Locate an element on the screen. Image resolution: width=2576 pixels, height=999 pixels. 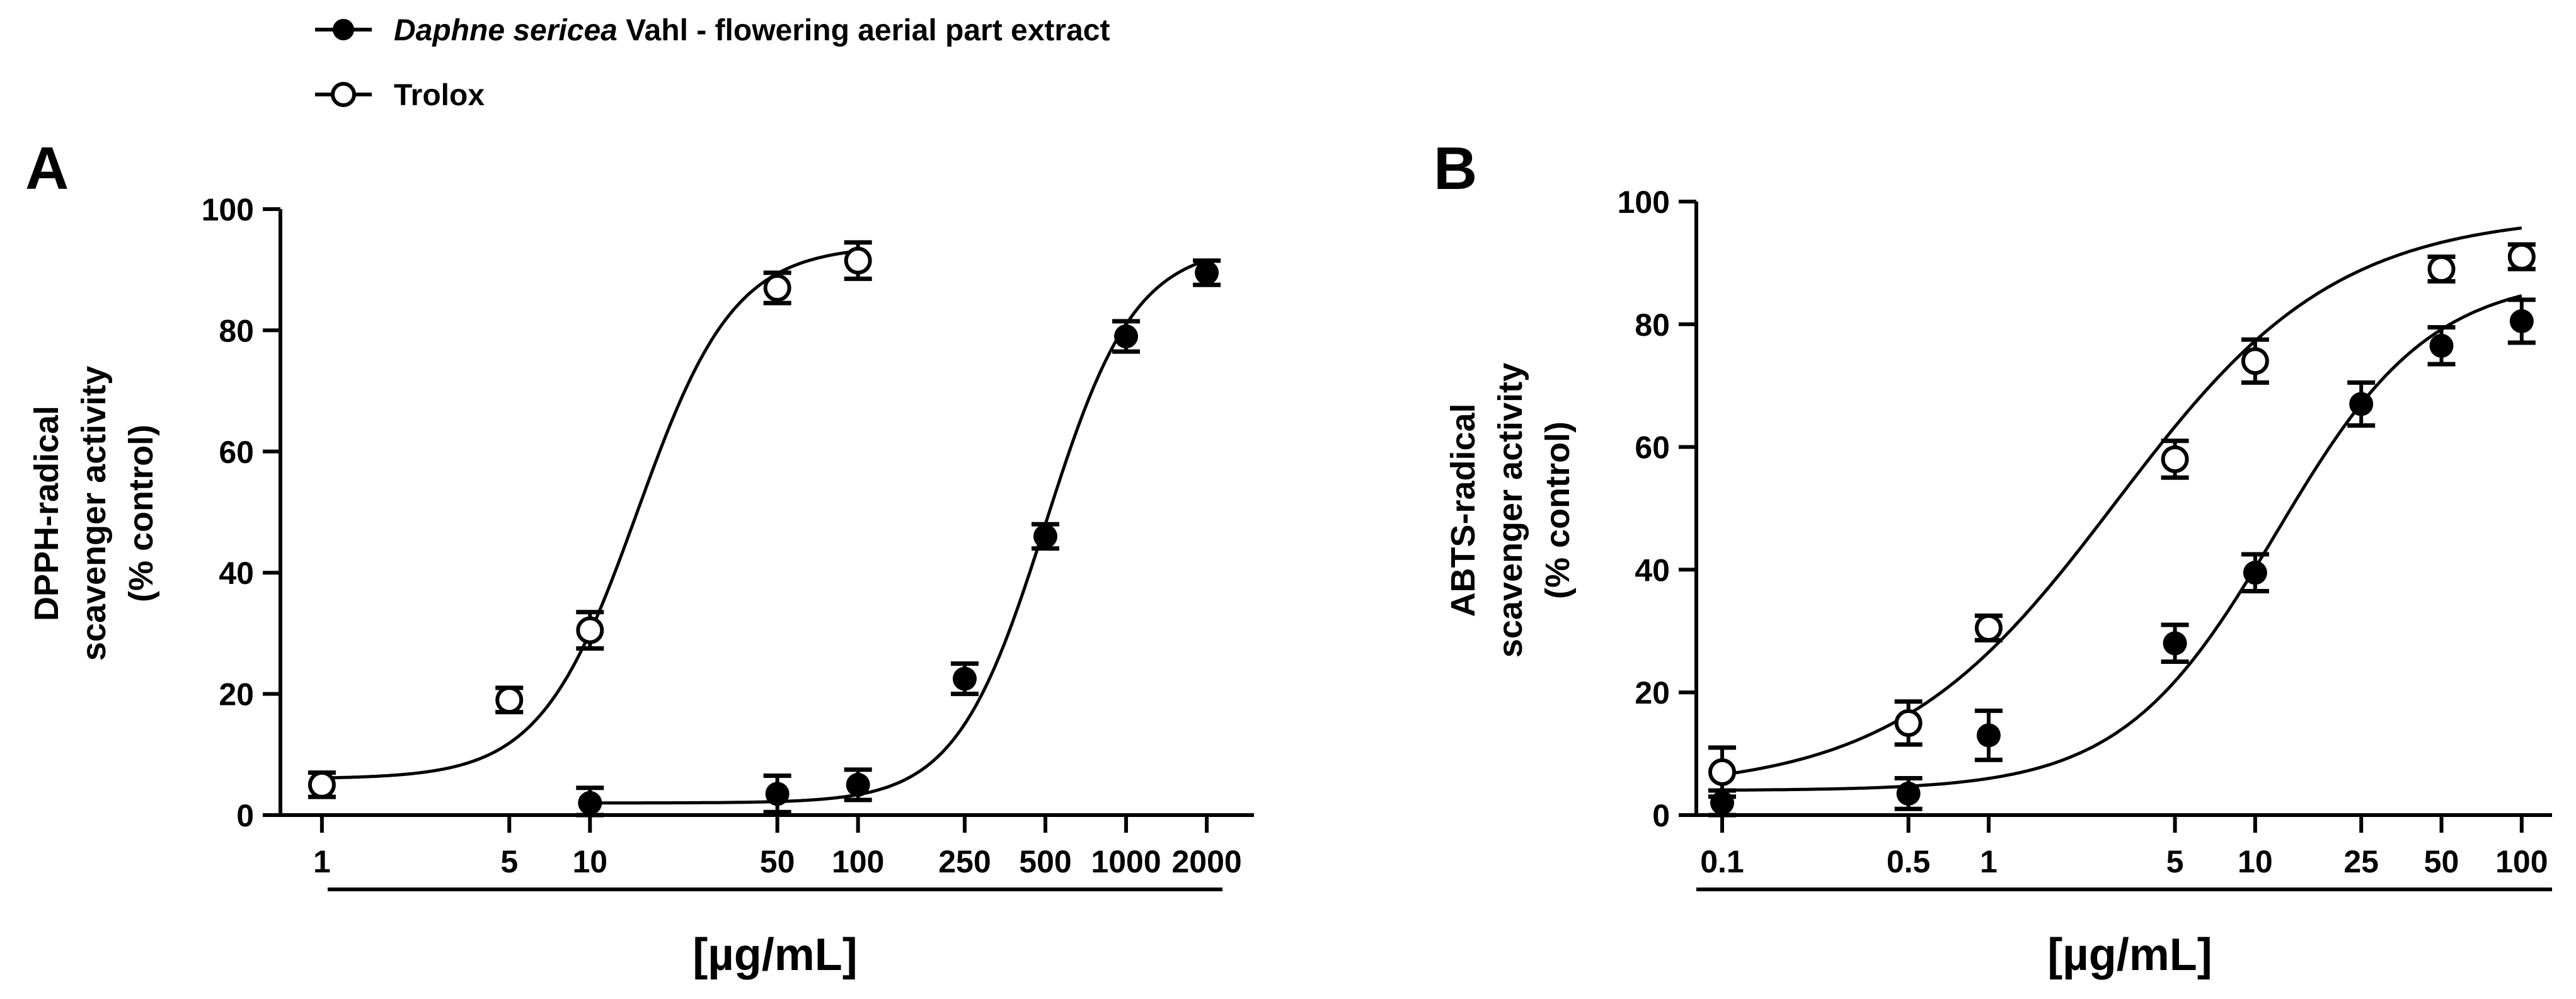
panel-a-y-tick-label: 0 is located at coordinates (245, 815).